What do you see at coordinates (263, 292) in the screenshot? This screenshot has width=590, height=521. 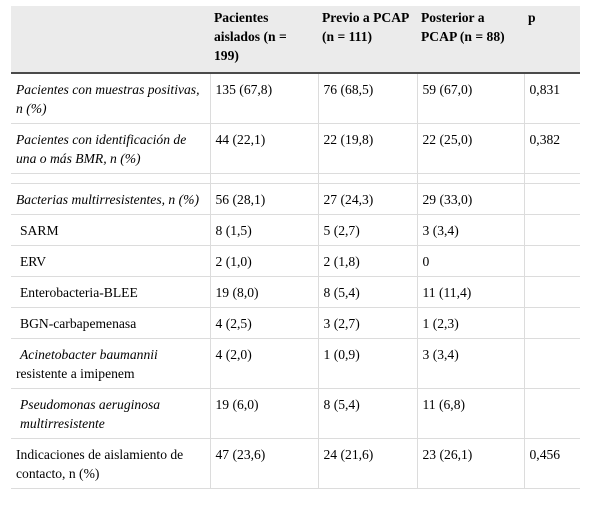 I see `cell-value: 19 (8,0)` at bounding box center [263, 292].